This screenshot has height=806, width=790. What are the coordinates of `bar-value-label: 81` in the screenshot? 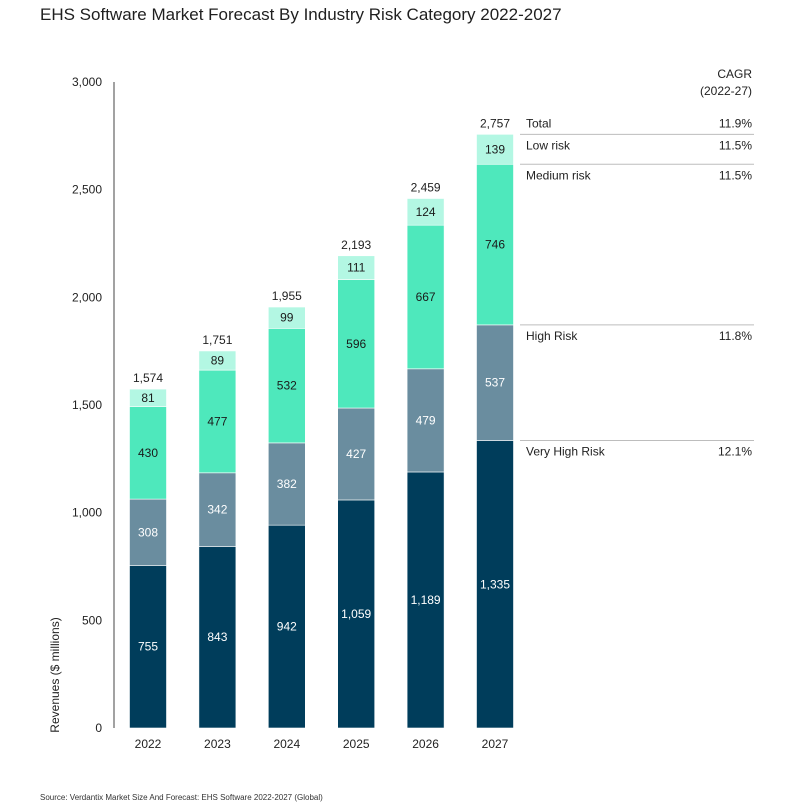 It's located at (148, 398).